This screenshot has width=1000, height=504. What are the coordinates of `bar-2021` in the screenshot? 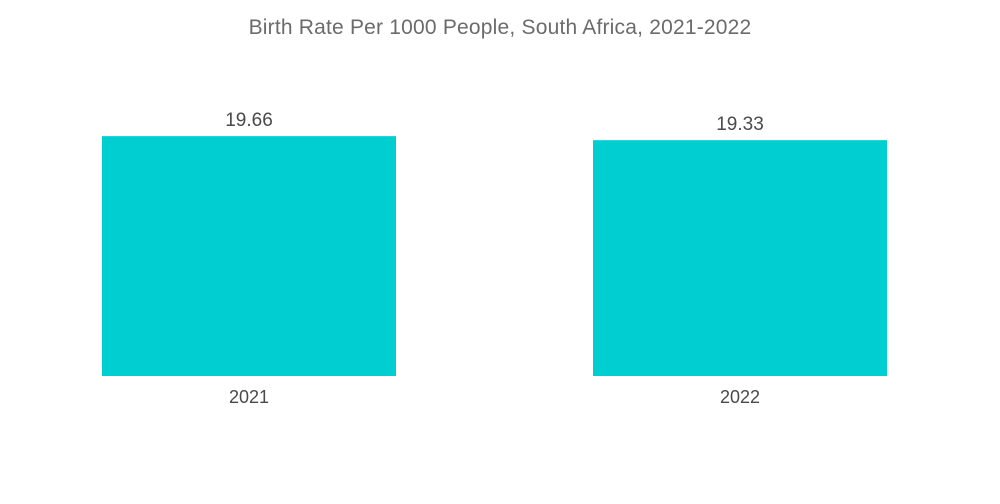 It's located at (249, 256).